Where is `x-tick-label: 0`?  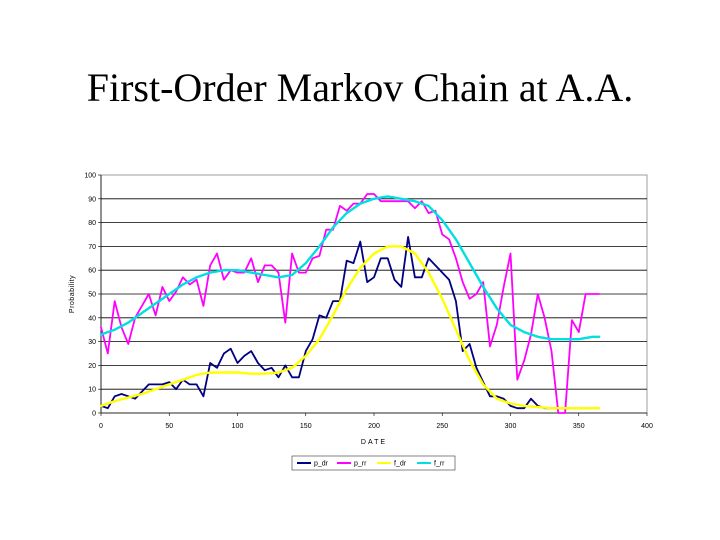 x-tick-label: 0 is located at coordinates (101, 426).